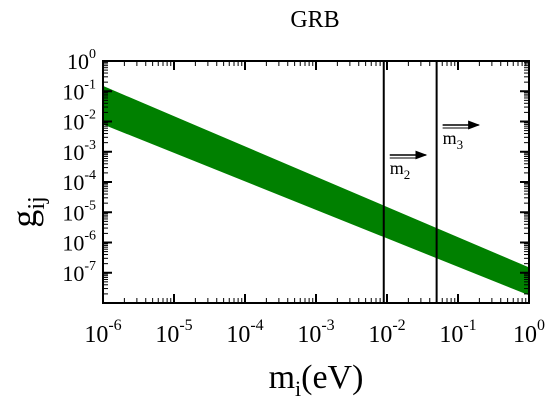 This screenshot has height=404, width=554. Describe the element at coordinates (81, 60) in the screenshot. I see `y-tick-label: 10⁰` at that location.